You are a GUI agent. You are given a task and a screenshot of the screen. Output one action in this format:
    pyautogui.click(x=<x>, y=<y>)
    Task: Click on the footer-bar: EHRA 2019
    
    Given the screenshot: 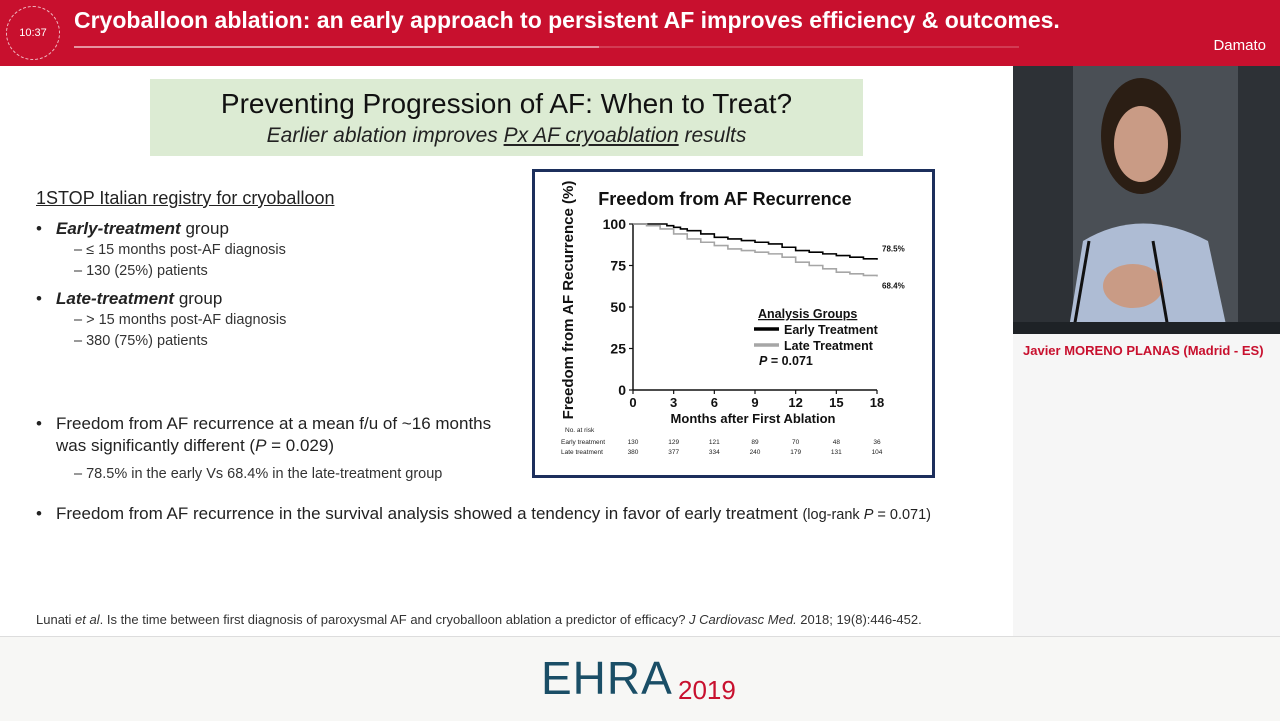 What is the action you would take?
    pyautogui.click(x=640, y=678)
    